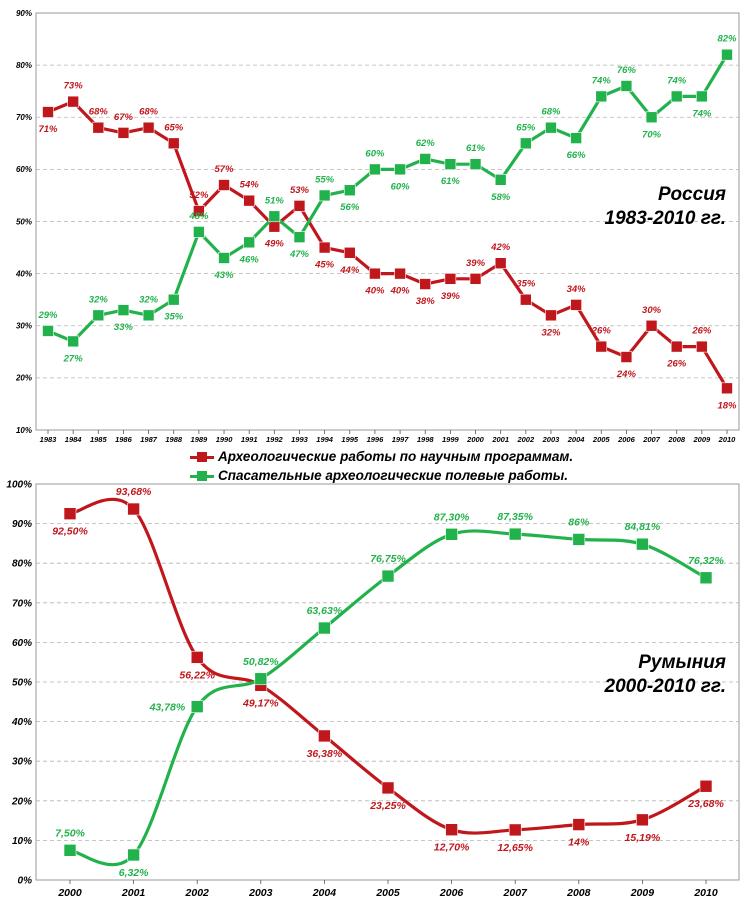 The image size is (745, 903). I want to click on russia-x-tick-label: 2009, so click(702, 439).